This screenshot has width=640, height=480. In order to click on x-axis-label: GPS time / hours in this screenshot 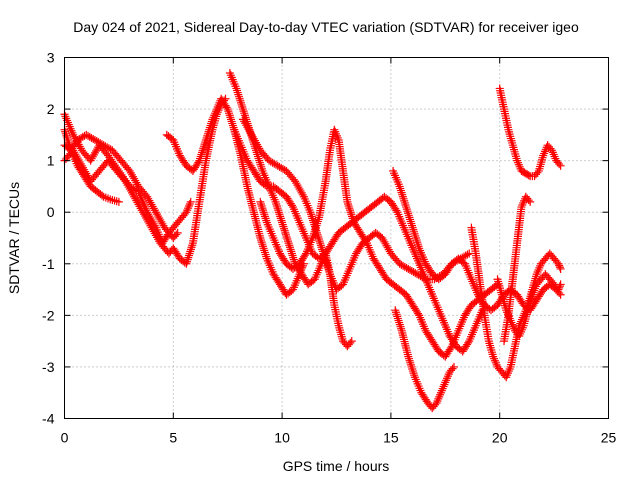, I will do `click(336, 466)`.